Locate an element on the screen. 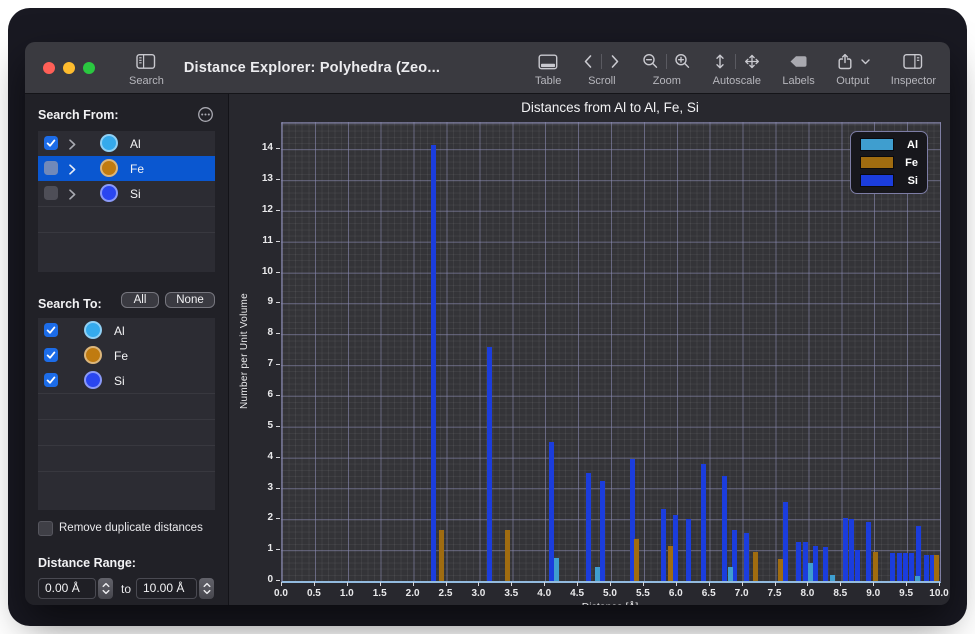 The height and width of the screenshot is (634, 975). toolbar-search-button: Search is located at coordinates (146, 67).